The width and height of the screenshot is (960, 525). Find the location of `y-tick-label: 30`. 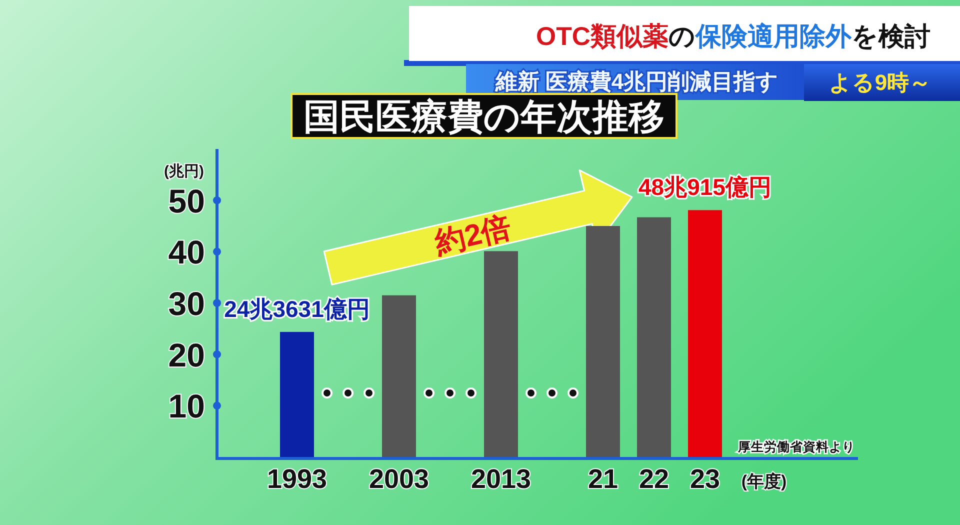

y-tick-label: 30 is located at coordinates (186, 303).